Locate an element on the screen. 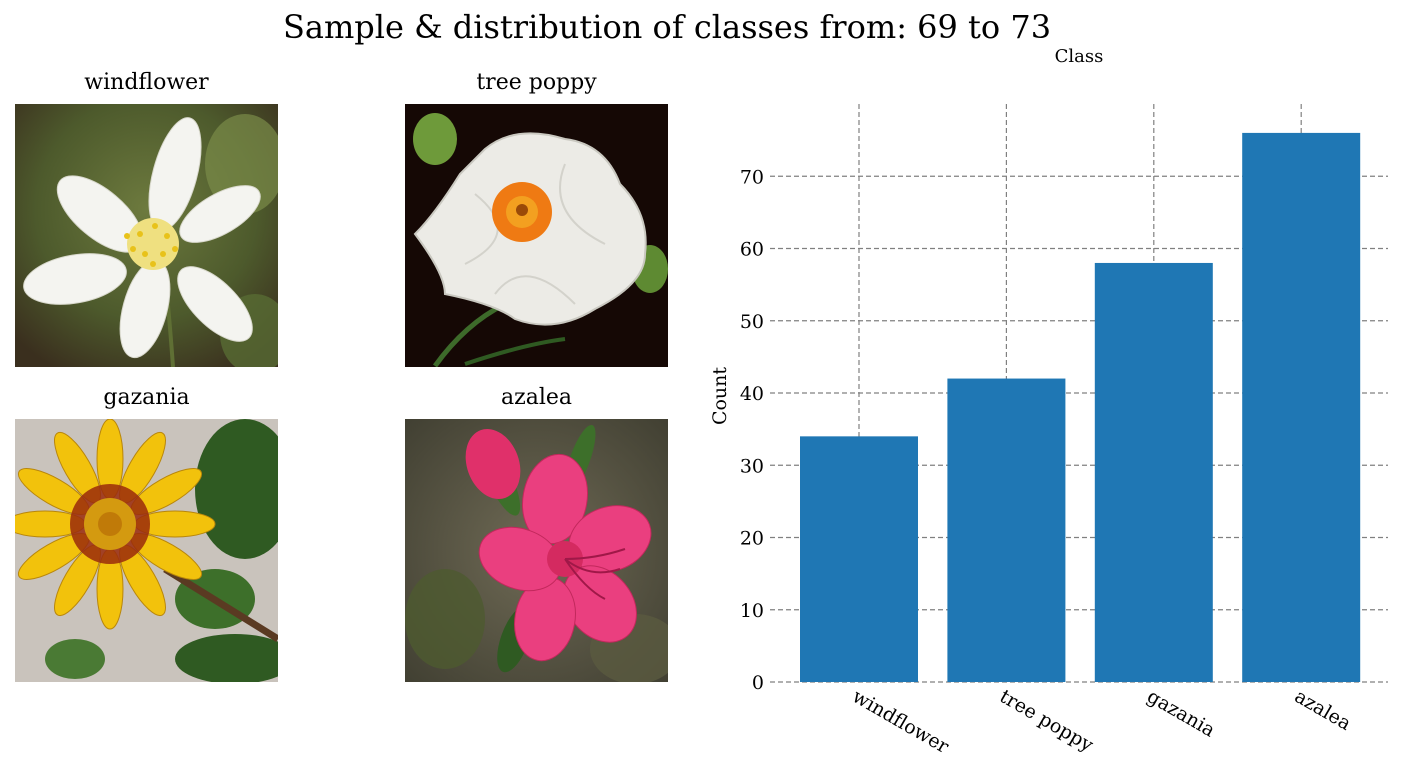 This screenshot has height=780, width=1402. sample-image-azalea is located at coordinates (536, 550).